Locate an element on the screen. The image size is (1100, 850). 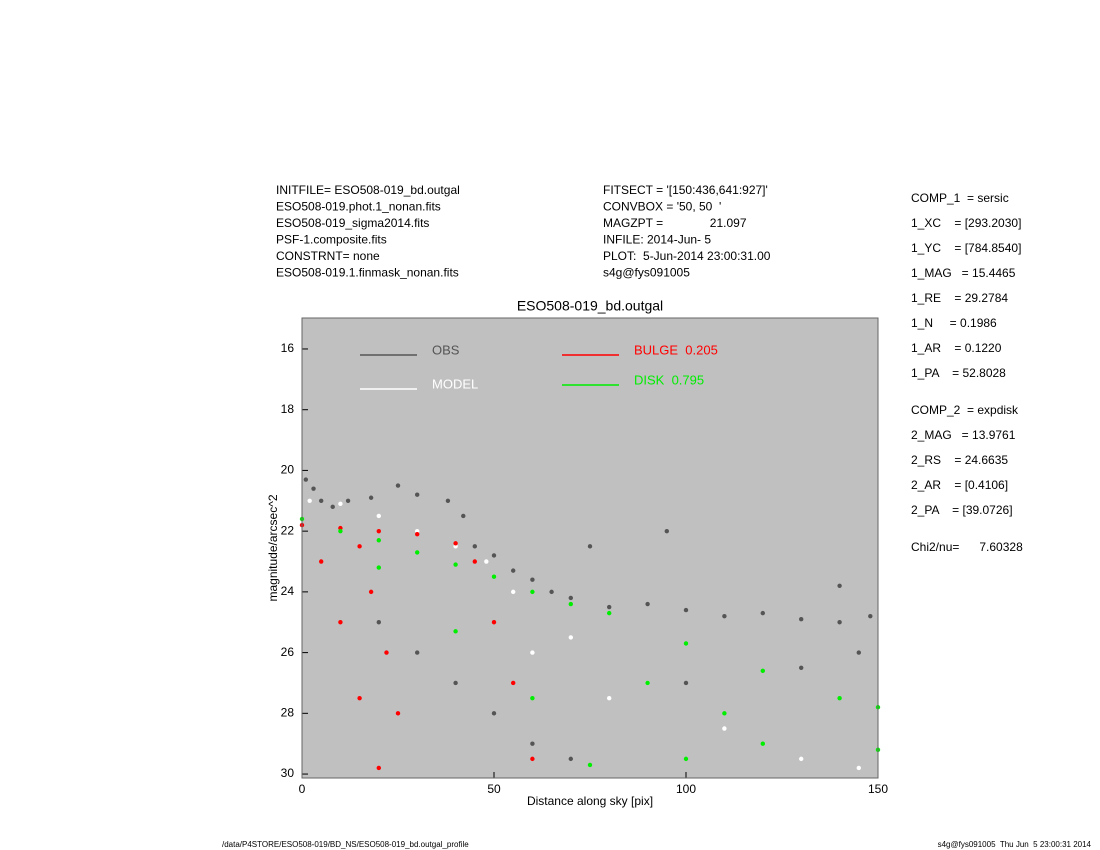
x-tick-label: 50 is located at coordinates (494, 789).